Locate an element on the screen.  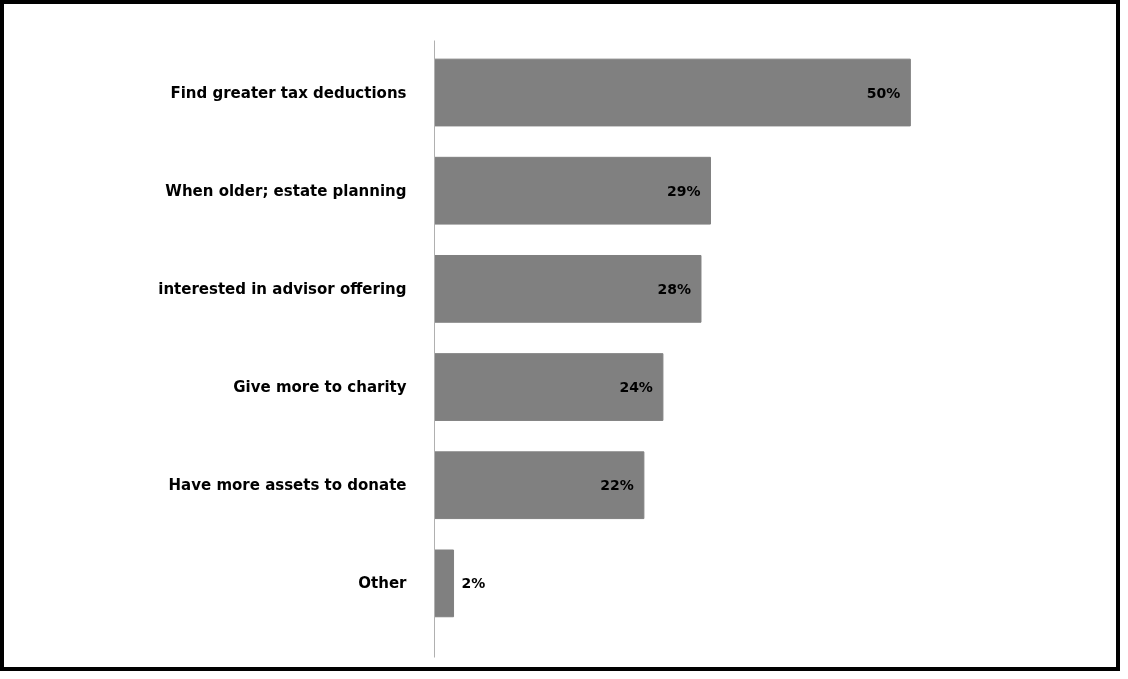
y-tick-label: Find greater tax deductions is located at coordinates (288, 92).